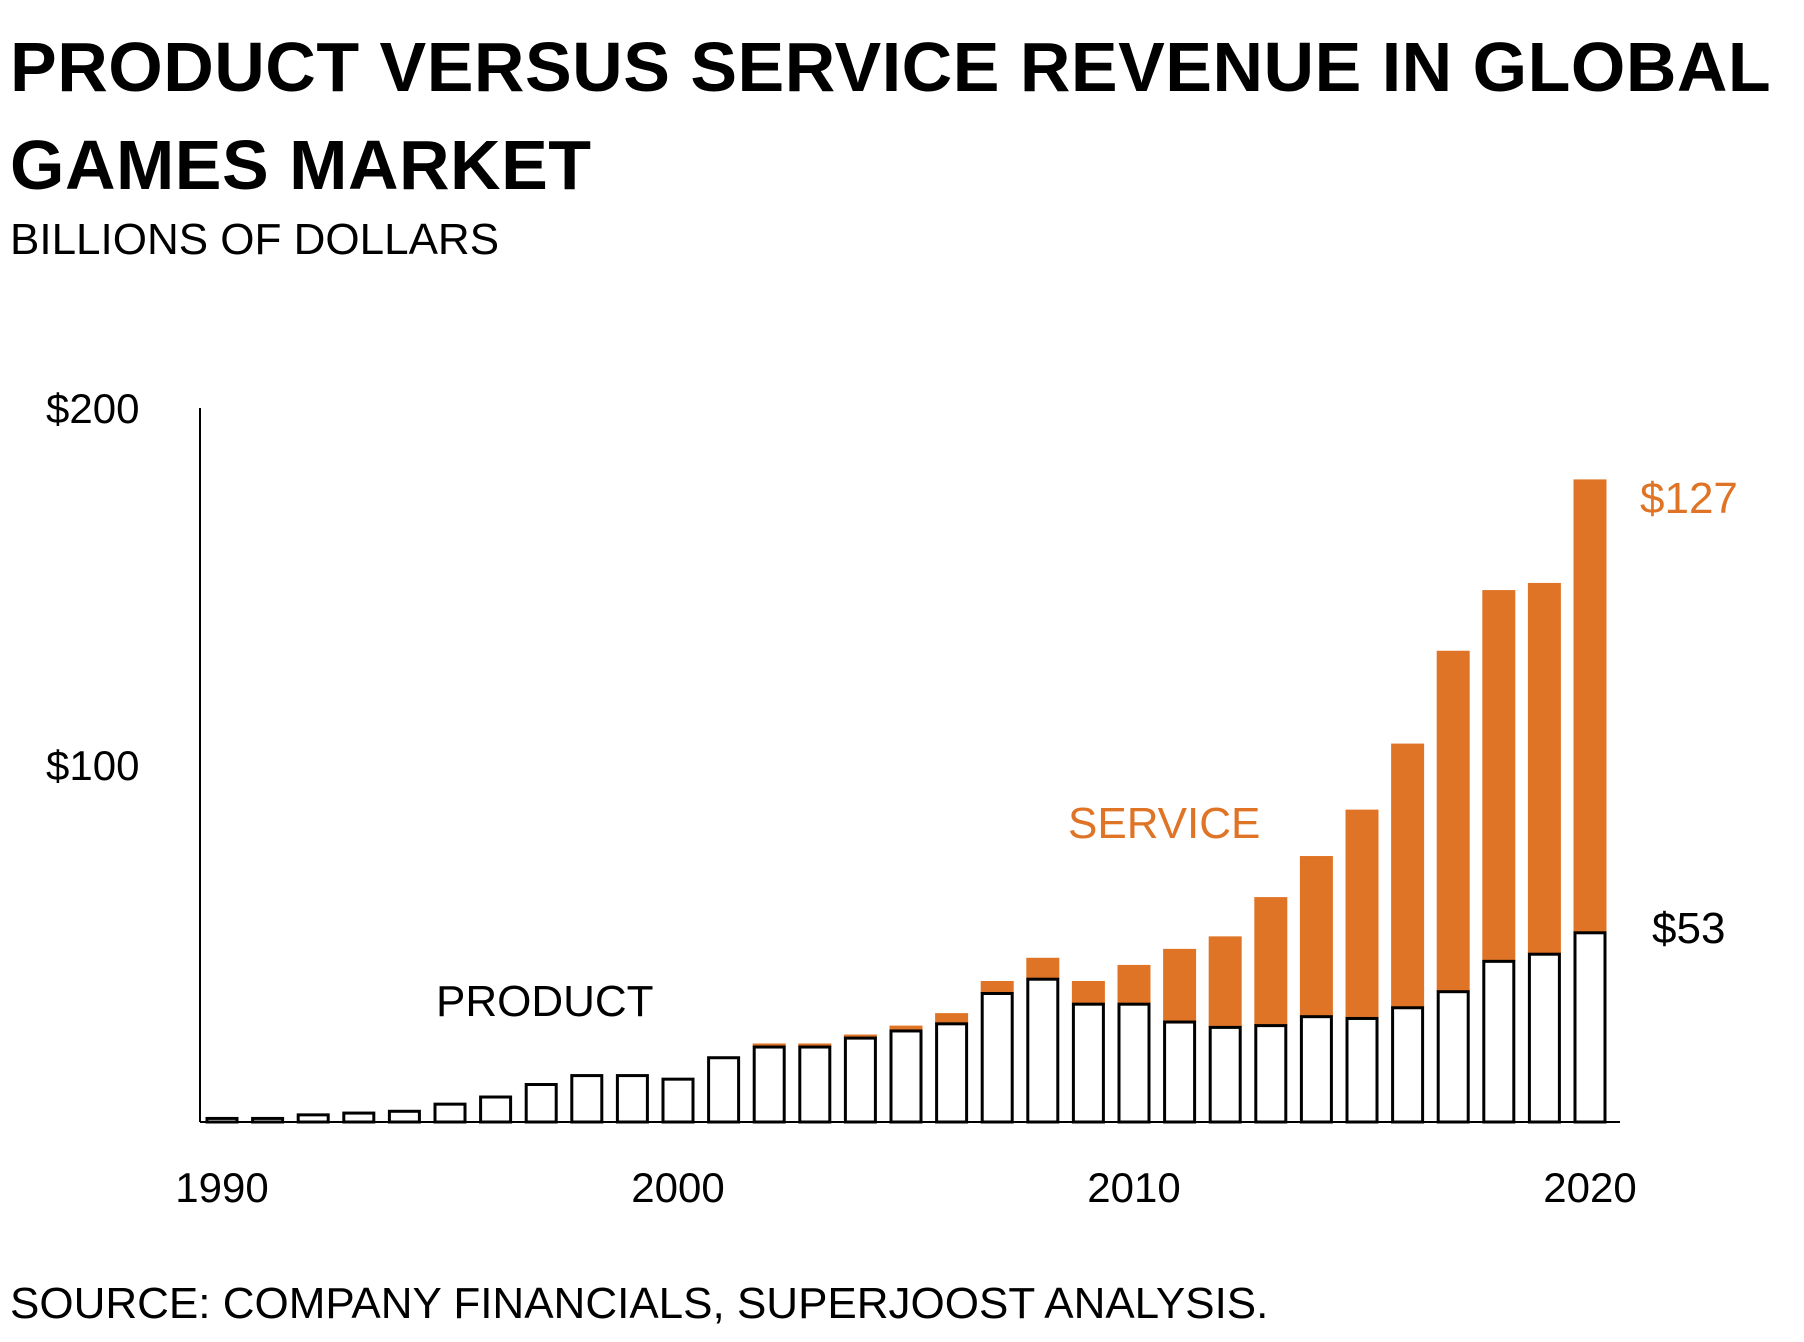  Describe the element at coordinates (1408, 1065) in the screenshot. I see `bar-product-2016` at that location.